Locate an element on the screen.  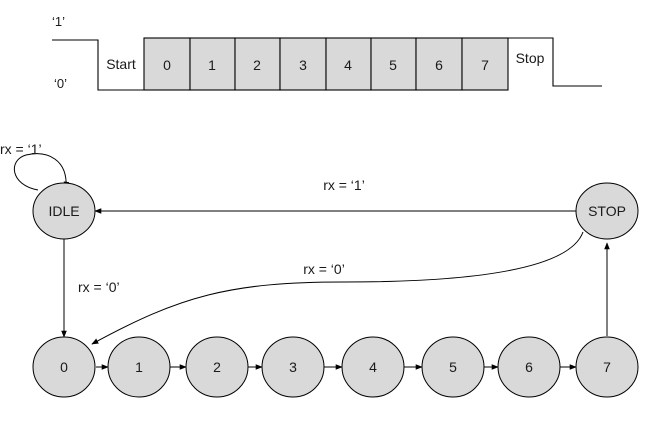
state-stop-label: STOP is located at coordinates (607, 211).